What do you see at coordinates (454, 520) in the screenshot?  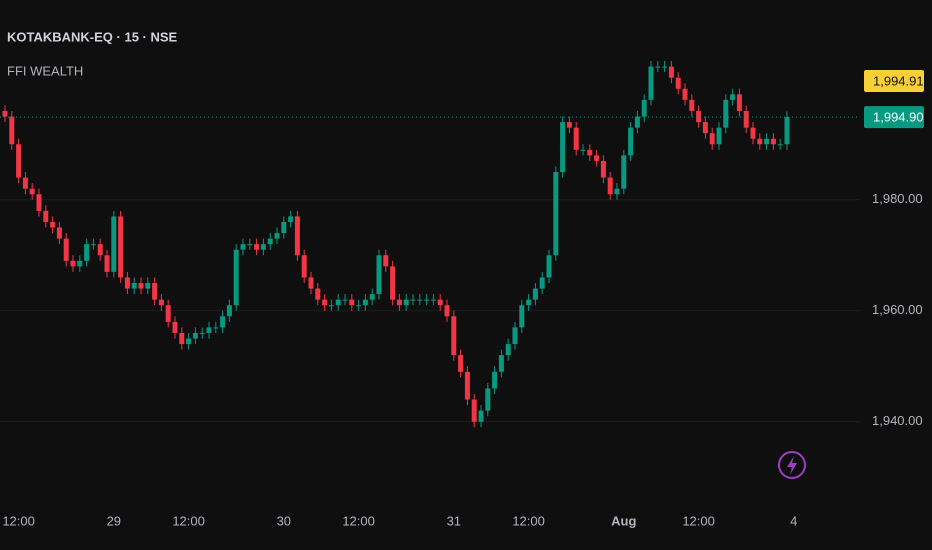 I see `x-tick-label: 31` at bounding box center [454, 520].